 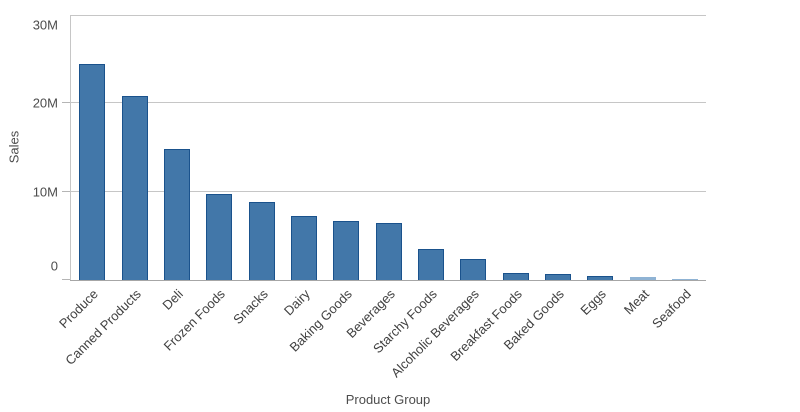 I want to click on x-category-label-canned-products: Canned Products, so click(x=102, y=327).